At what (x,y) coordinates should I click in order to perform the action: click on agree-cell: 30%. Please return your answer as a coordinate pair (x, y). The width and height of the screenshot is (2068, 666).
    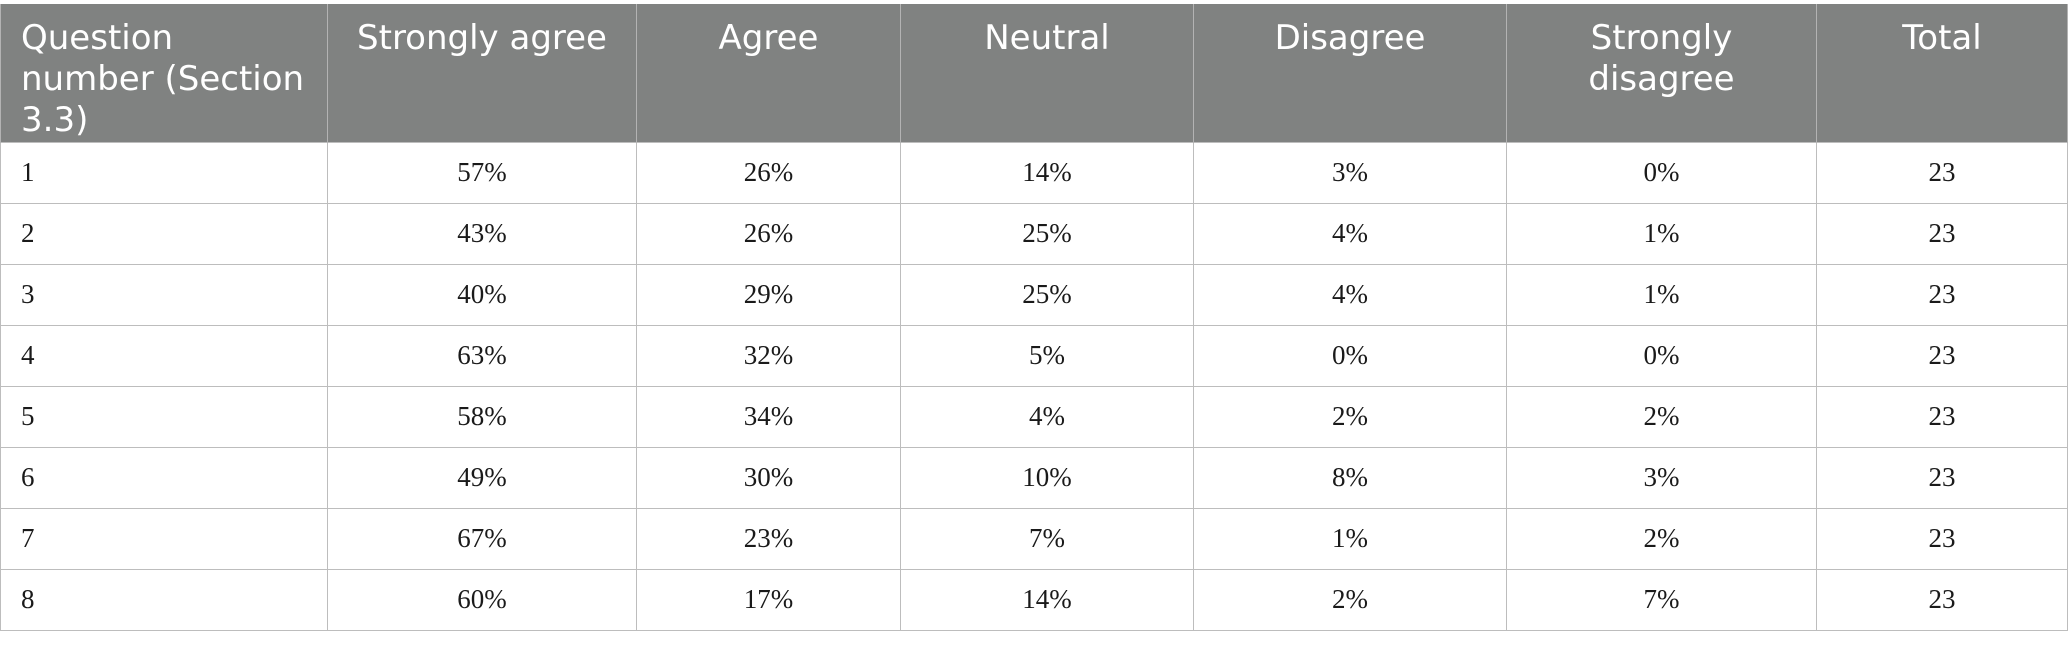
    Looking at the image, I should click on (768, 477).